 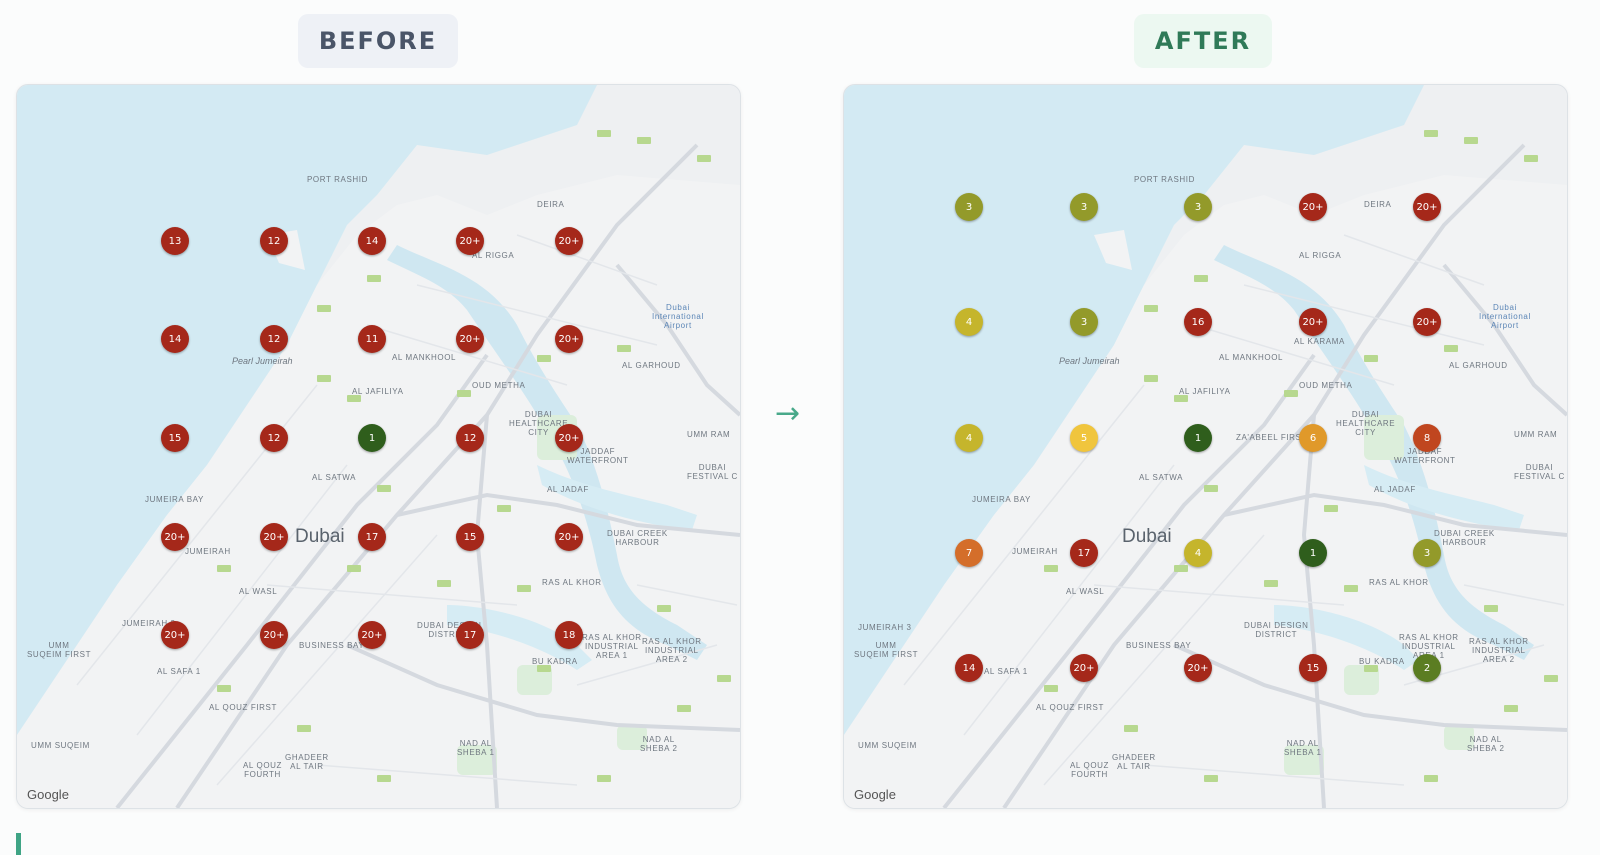 What do you see at coordinates (18, 844) in the screenshot?
I see `accent-bar` at bounding box center [18, 844].